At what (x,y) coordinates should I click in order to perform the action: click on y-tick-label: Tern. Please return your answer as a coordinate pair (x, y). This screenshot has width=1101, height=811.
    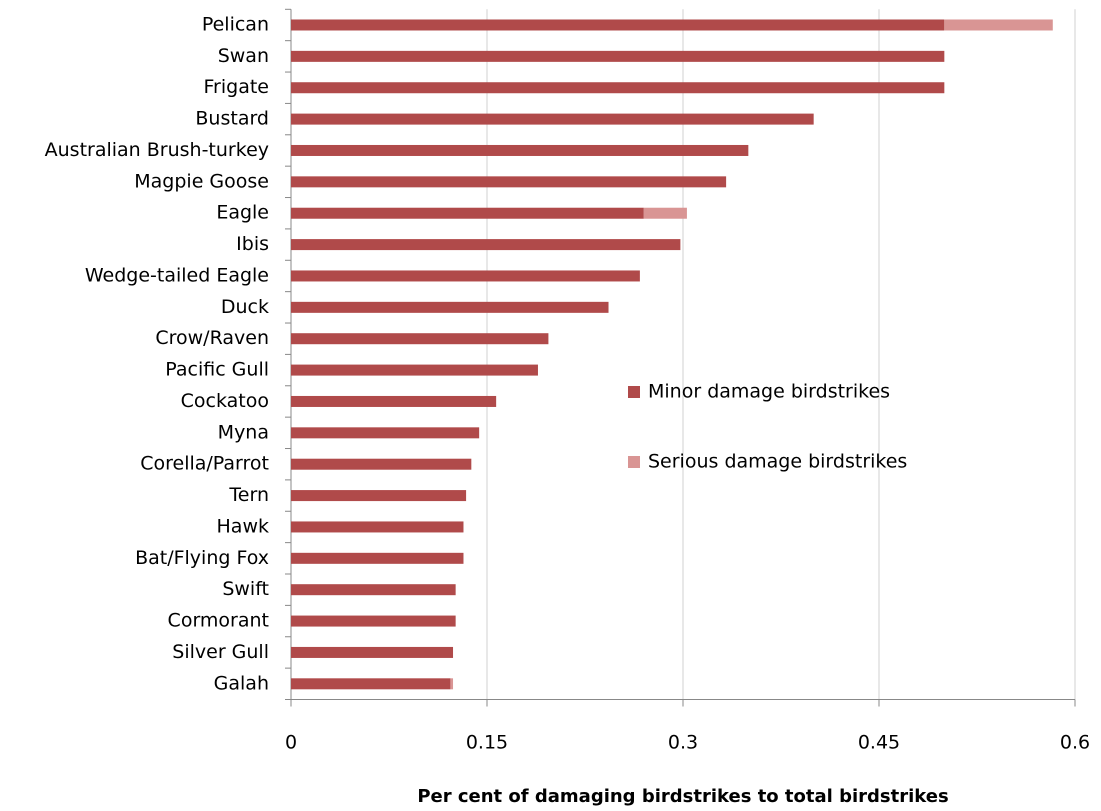
    Looking at the image, I should click on (248, 495).